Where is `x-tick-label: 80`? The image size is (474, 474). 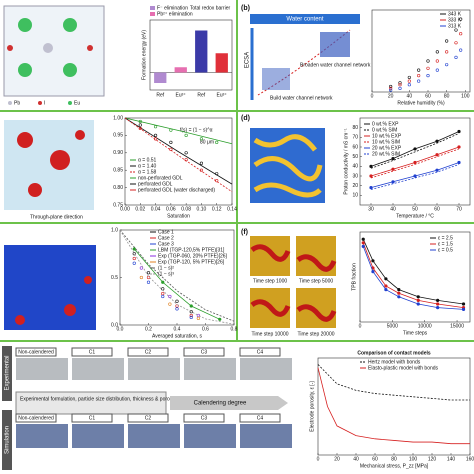
x-tick-label: 80 is located at coordinates (394, 459).